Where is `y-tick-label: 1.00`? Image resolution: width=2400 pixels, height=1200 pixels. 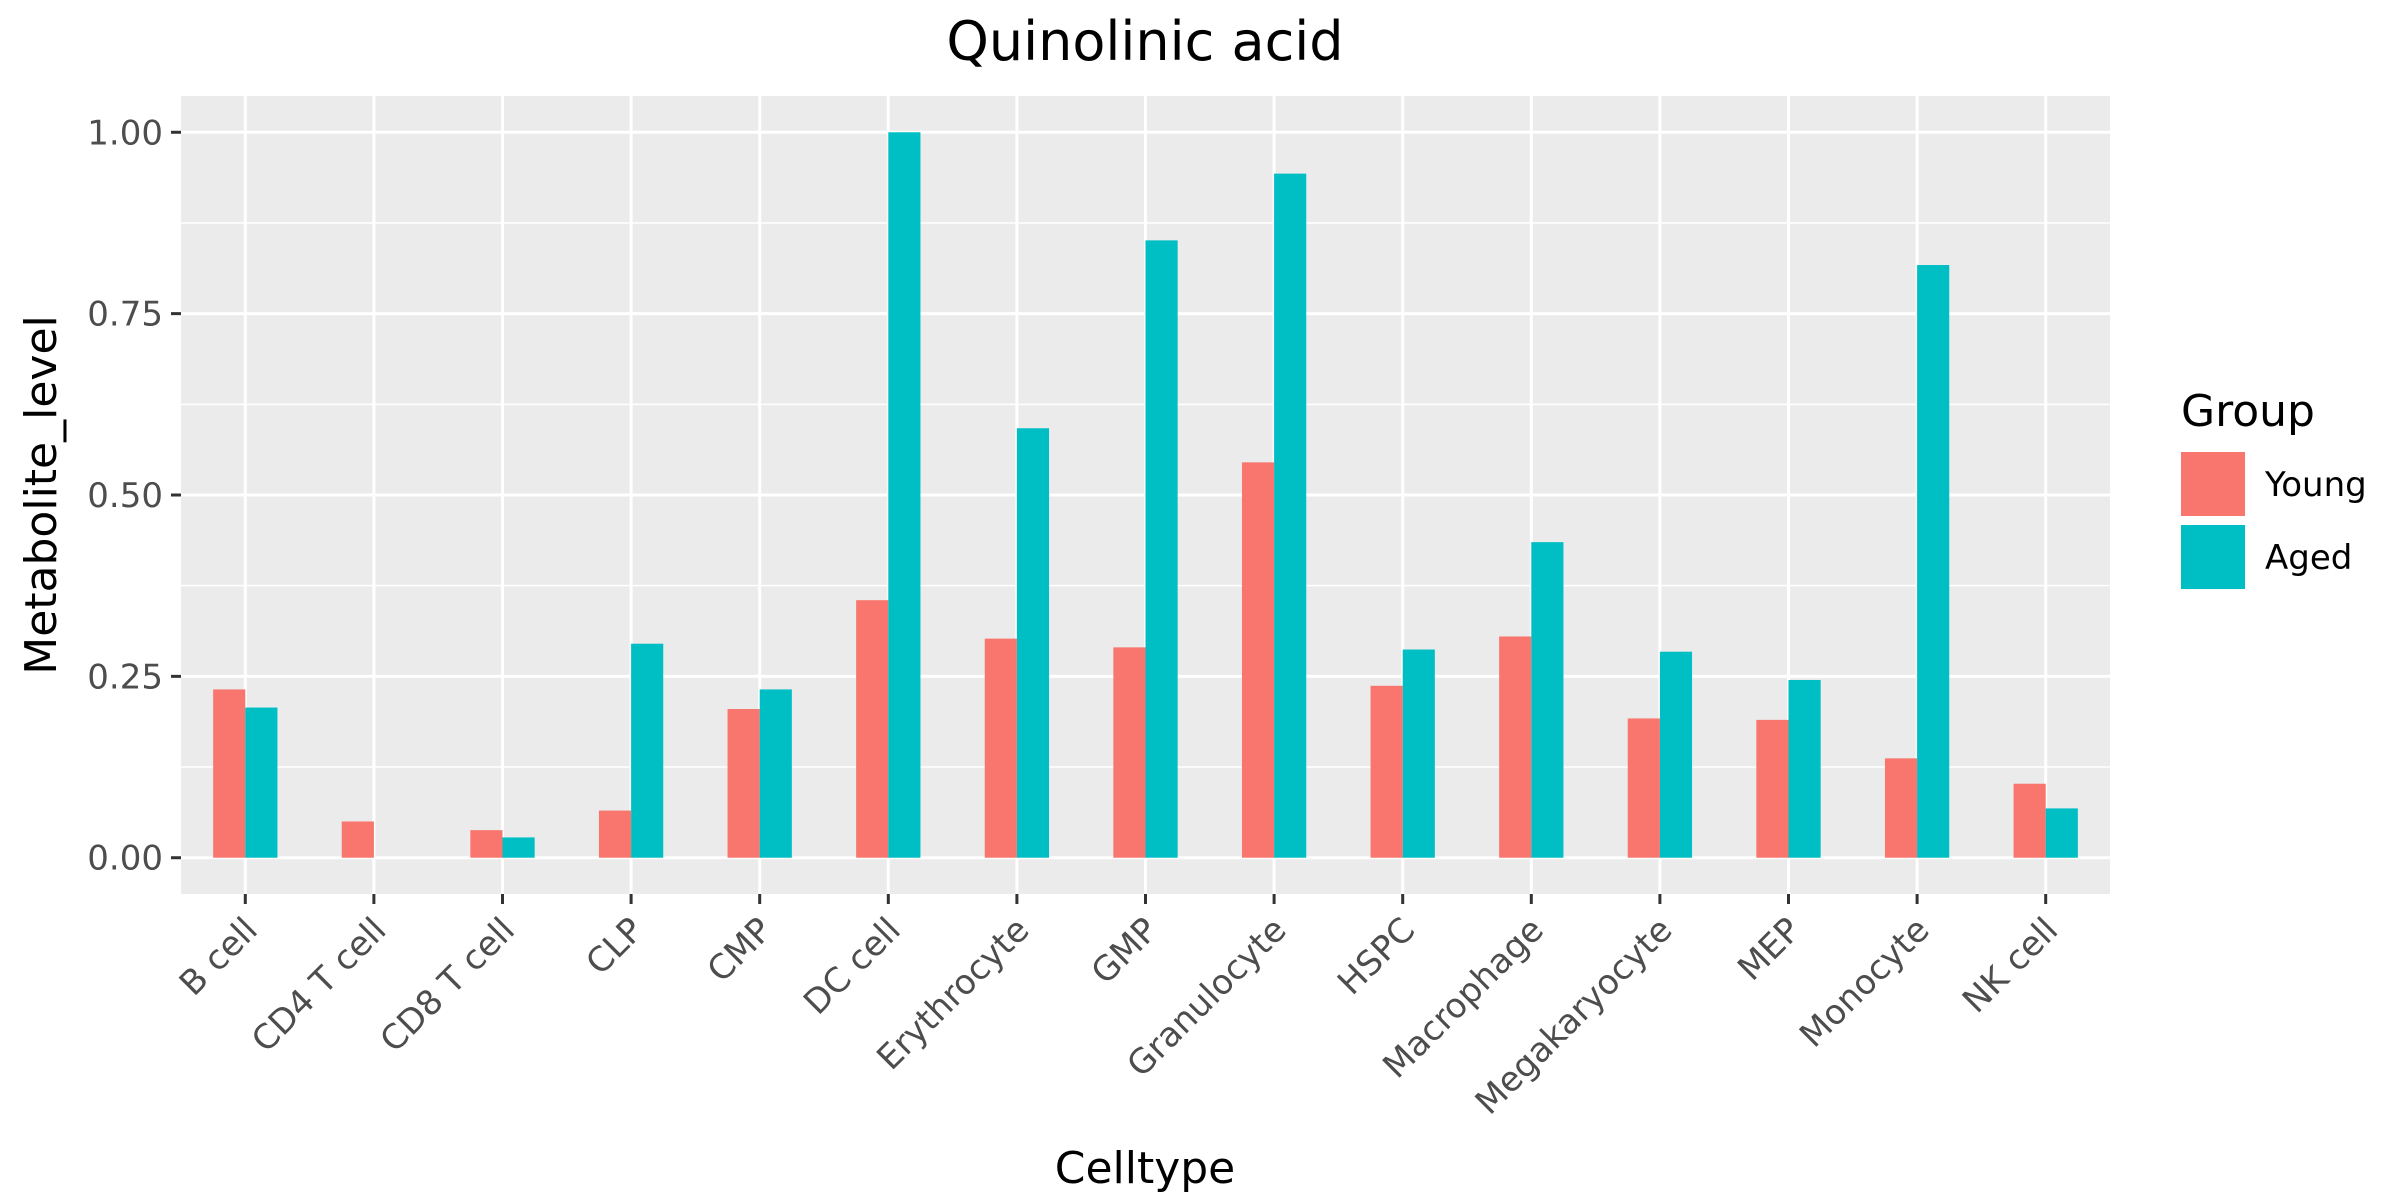
y-tick-label: 1.00 is located at coordinates (125, 133).